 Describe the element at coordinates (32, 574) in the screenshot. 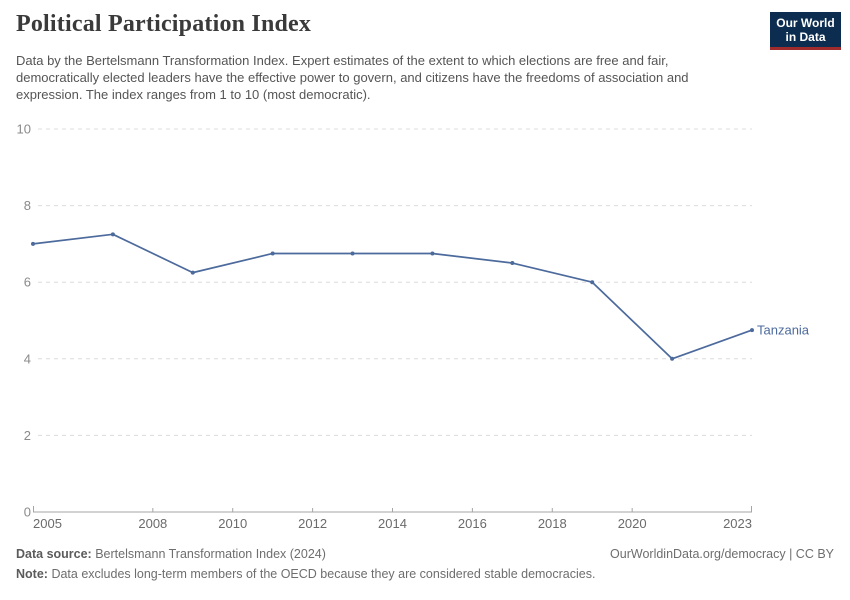

I see `note-label: Note:` at that location.